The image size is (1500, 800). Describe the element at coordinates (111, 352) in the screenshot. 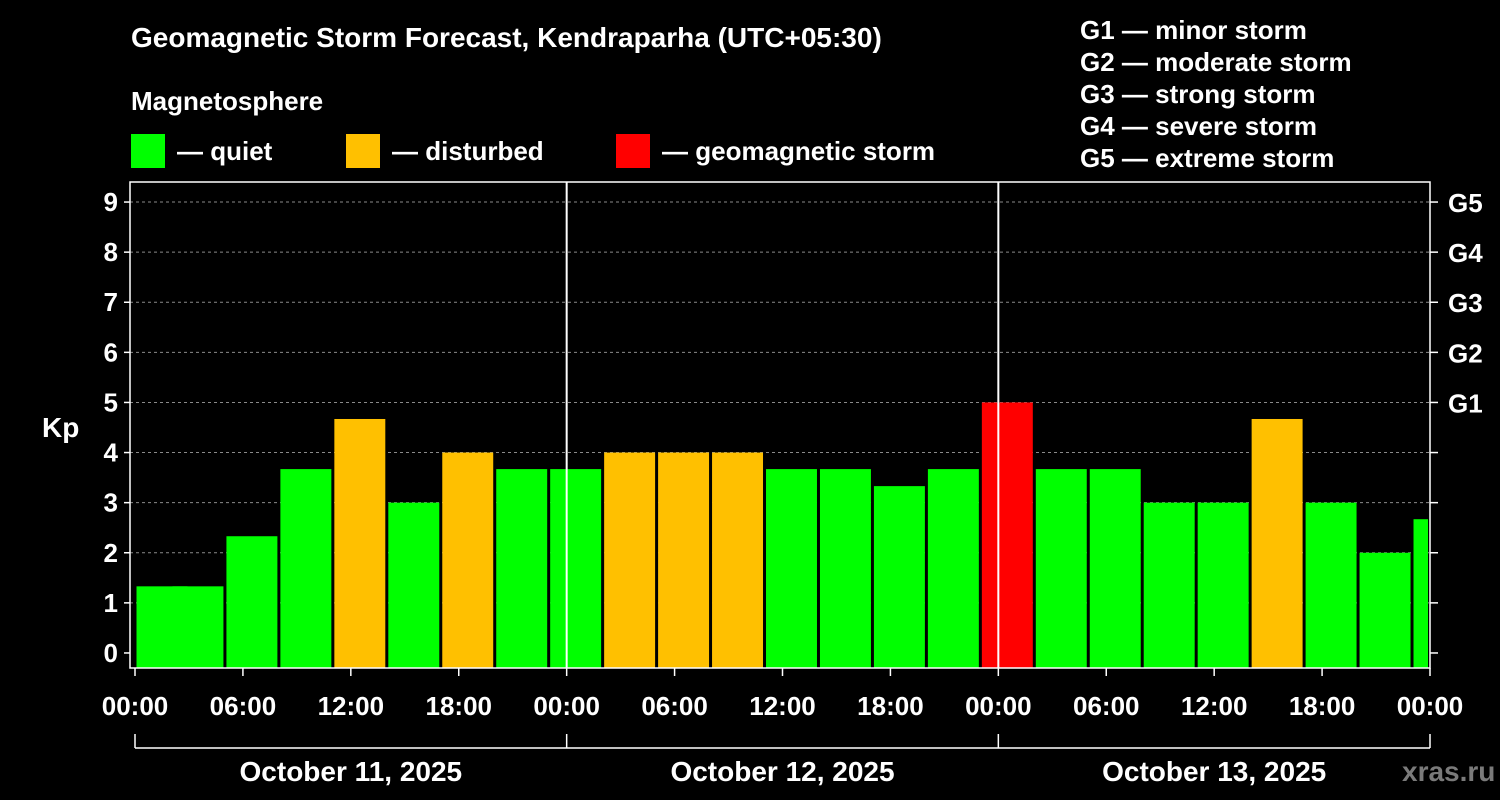

I see `y-tick-label: 6` at that location.